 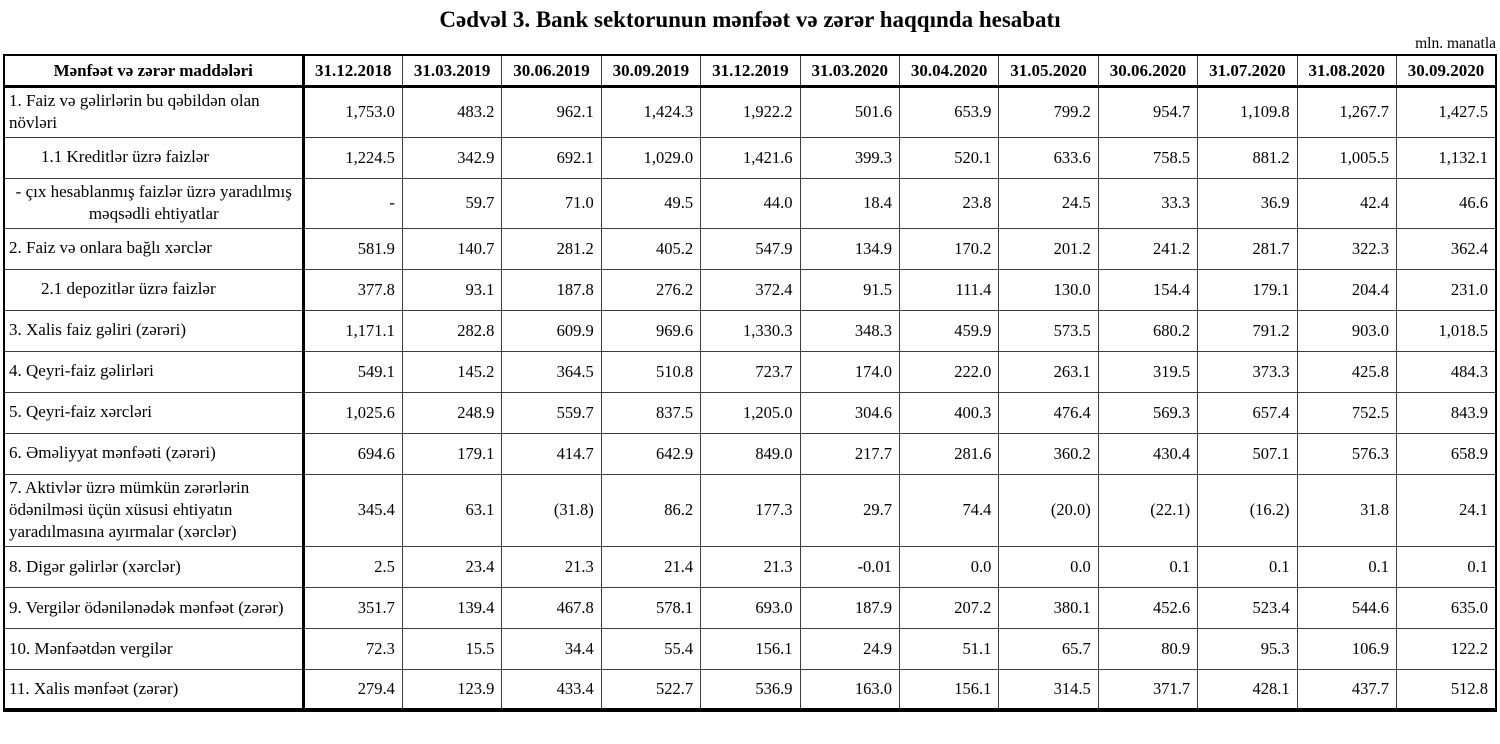 What do you see at coordinates (352, 607) in the screenshot?
I see `cell-value: 351.7` at bounding box center [352, 607].